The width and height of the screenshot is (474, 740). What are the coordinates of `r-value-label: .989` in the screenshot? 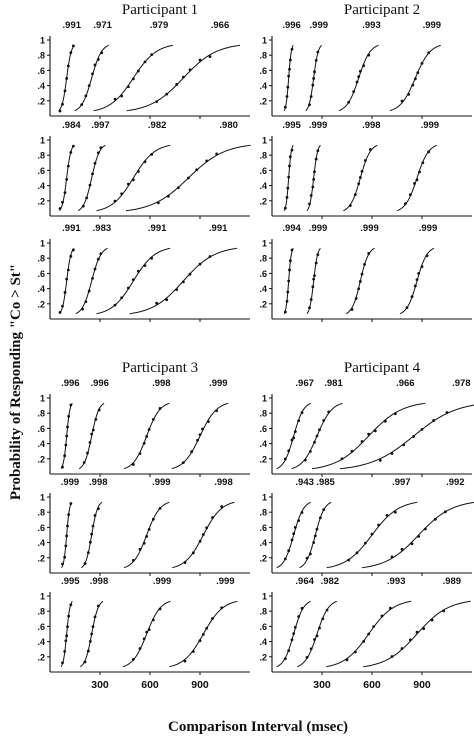 It's located at (452, 581).